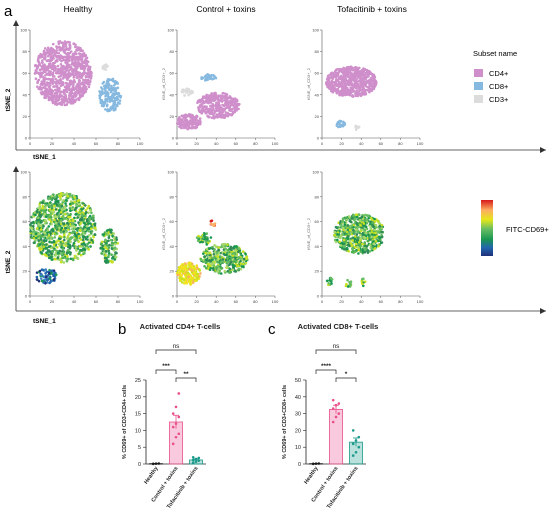 The image size is (550, 517). Describe the element at coordinates (299, 465) in the screenshot. I see `bar-ytick-label: 0` at that location.